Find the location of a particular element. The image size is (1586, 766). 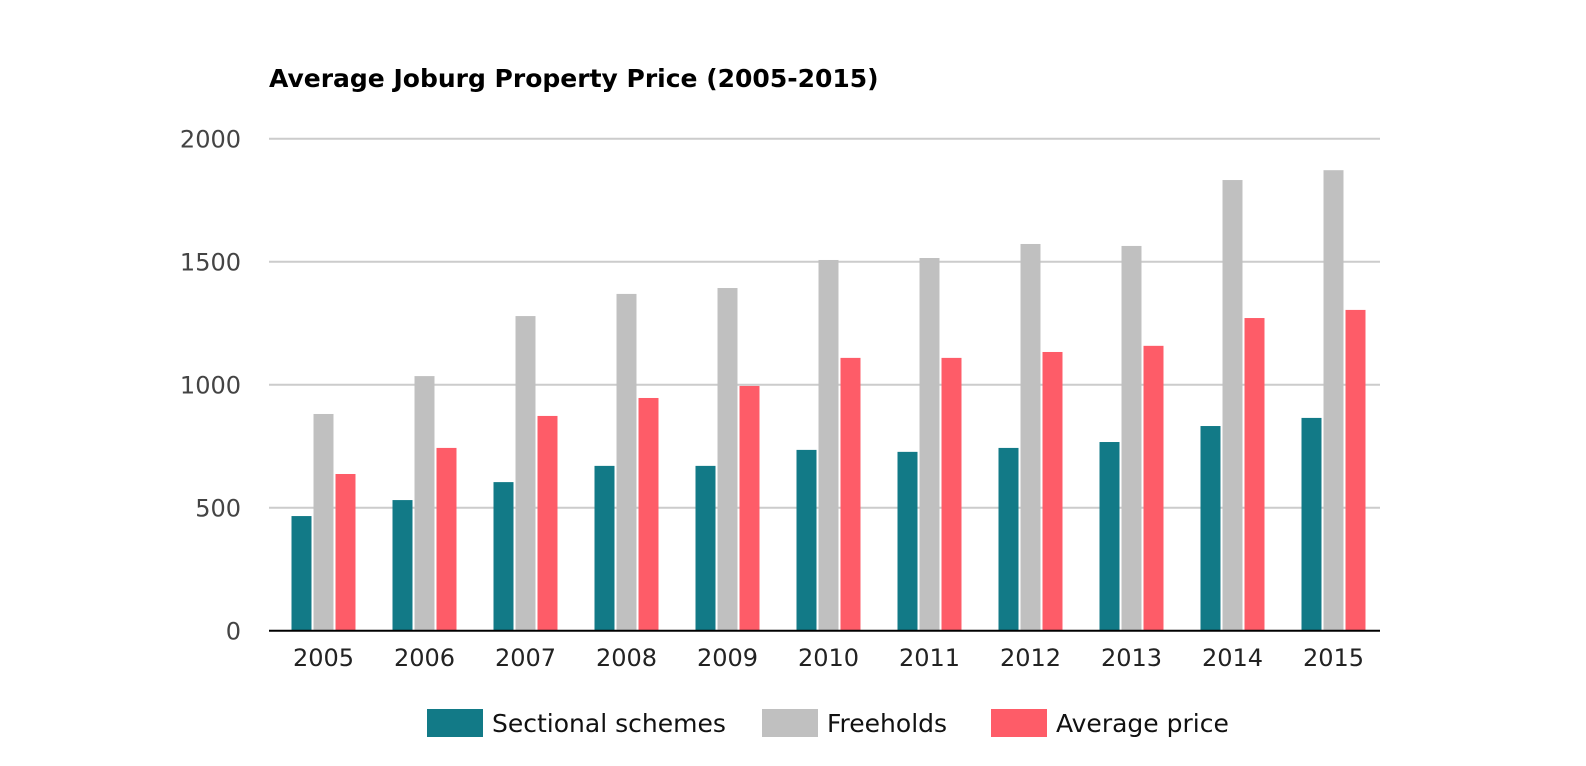

y-tick-label: 2000 is located at coordinates (210, 140).